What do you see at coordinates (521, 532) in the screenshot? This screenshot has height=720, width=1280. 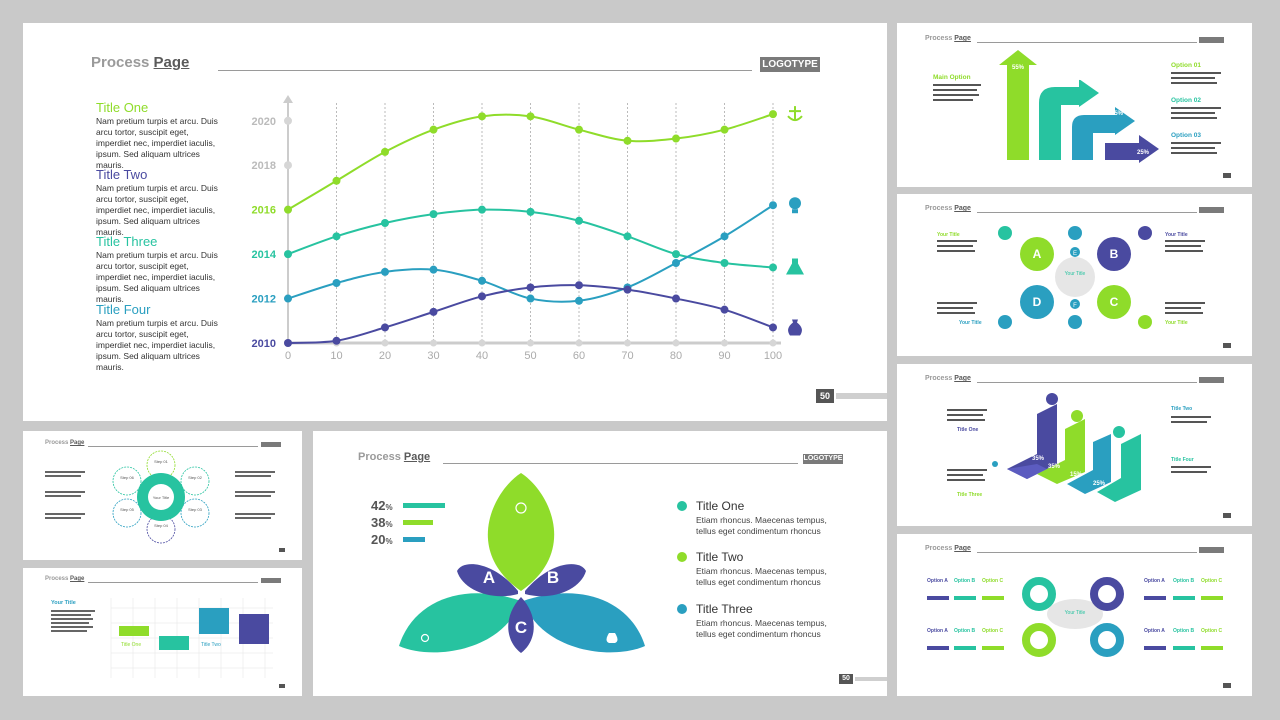 I see `petal-top` at bounding box center [521, 532].